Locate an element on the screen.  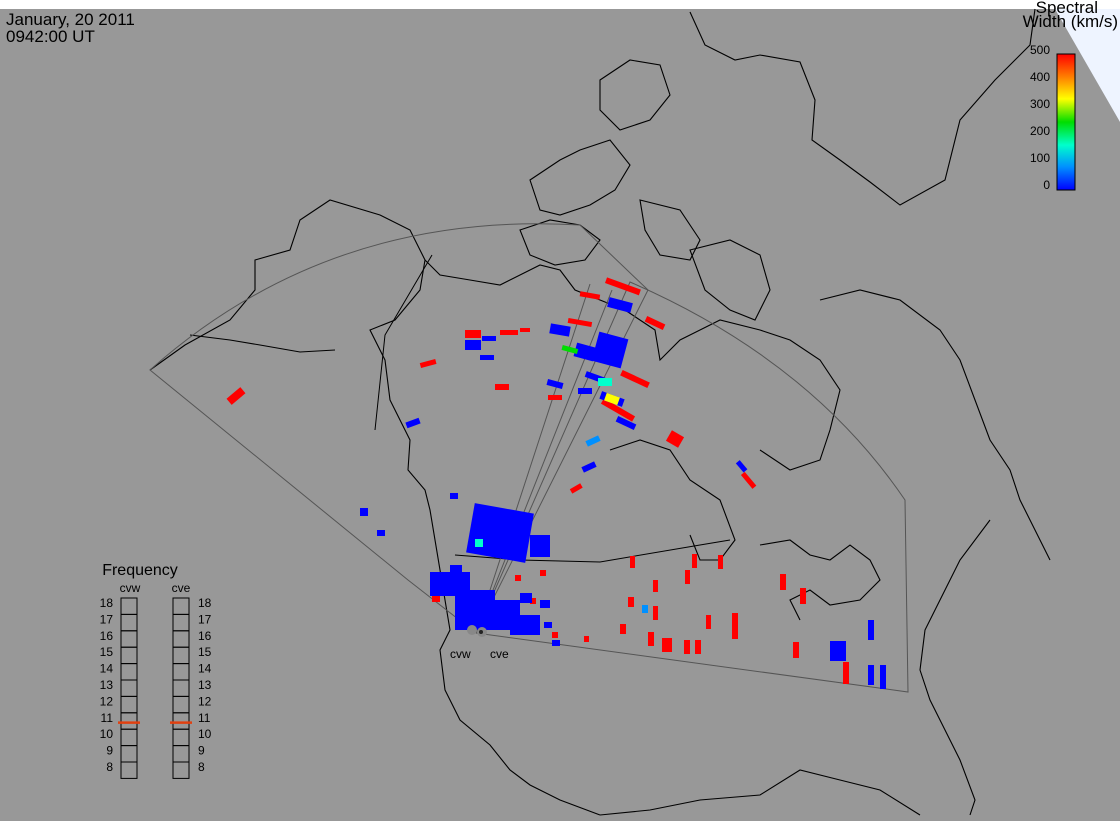
alaska-canada-border is located at coordinates (403, 342).